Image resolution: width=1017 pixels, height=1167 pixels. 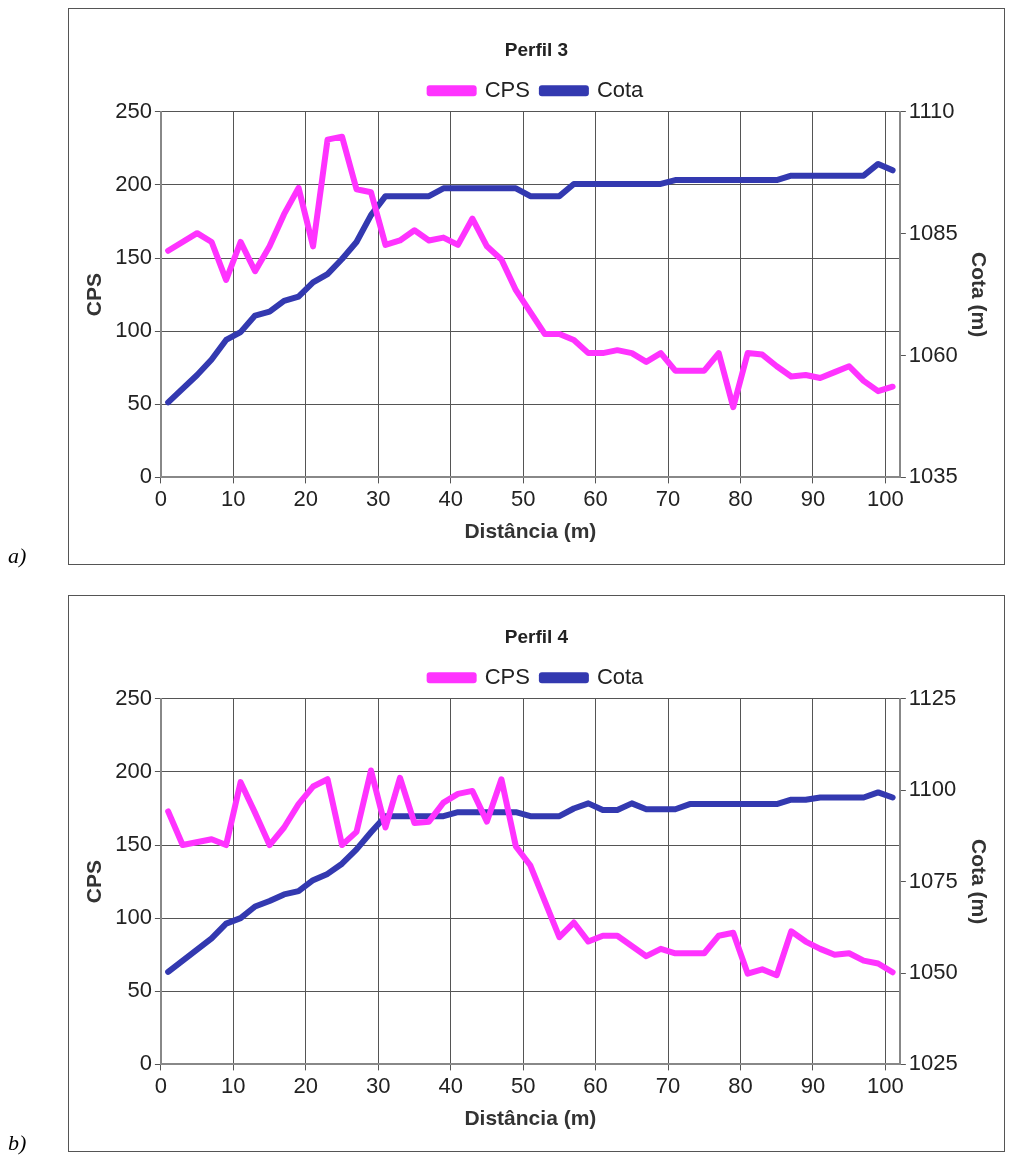 What do you see at coordinates (17, 1143) in the screenshot?
I see `text: b)` at bounding box center [17, 1143].